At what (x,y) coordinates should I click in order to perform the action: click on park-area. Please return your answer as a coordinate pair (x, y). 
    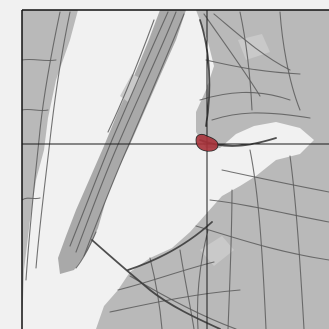
    Looking at the image, I should click on (217, 251).